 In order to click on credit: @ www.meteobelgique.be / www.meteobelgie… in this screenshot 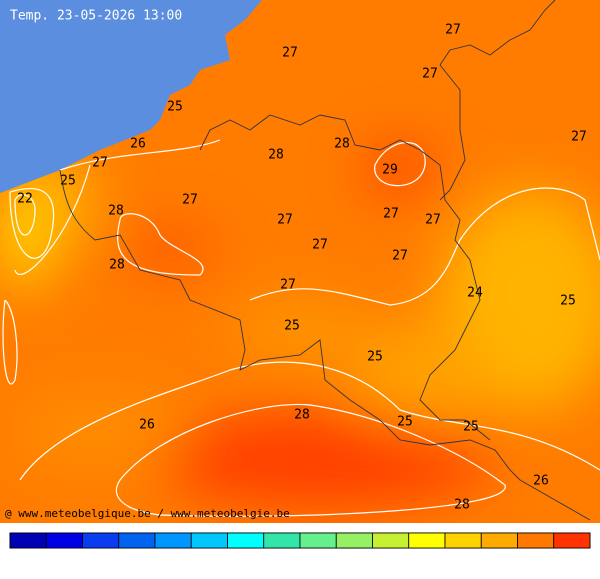, I will do `click(147, 513)`.